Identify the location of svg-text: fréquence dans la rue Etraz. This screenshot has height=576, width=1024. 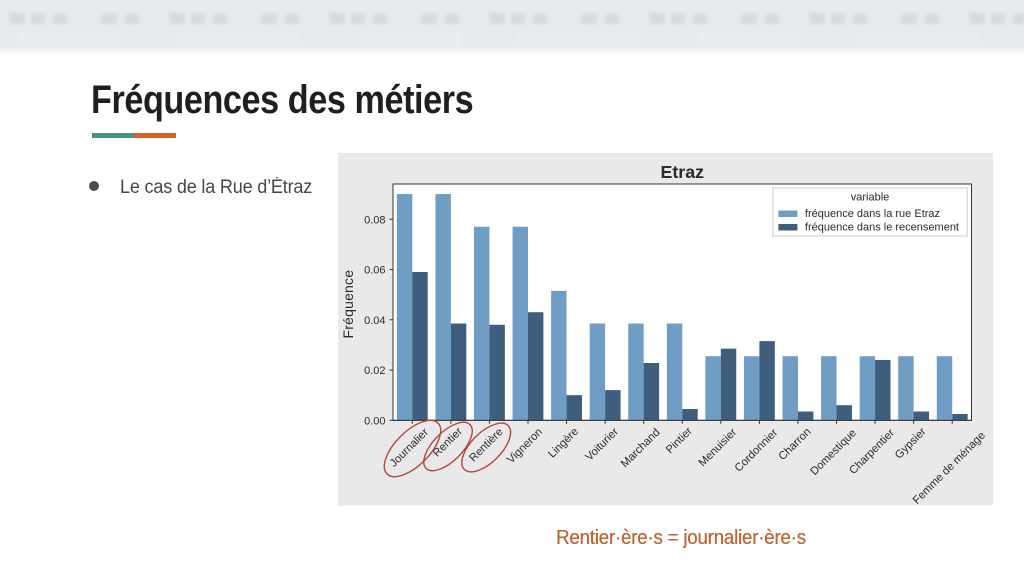
(871, 214).